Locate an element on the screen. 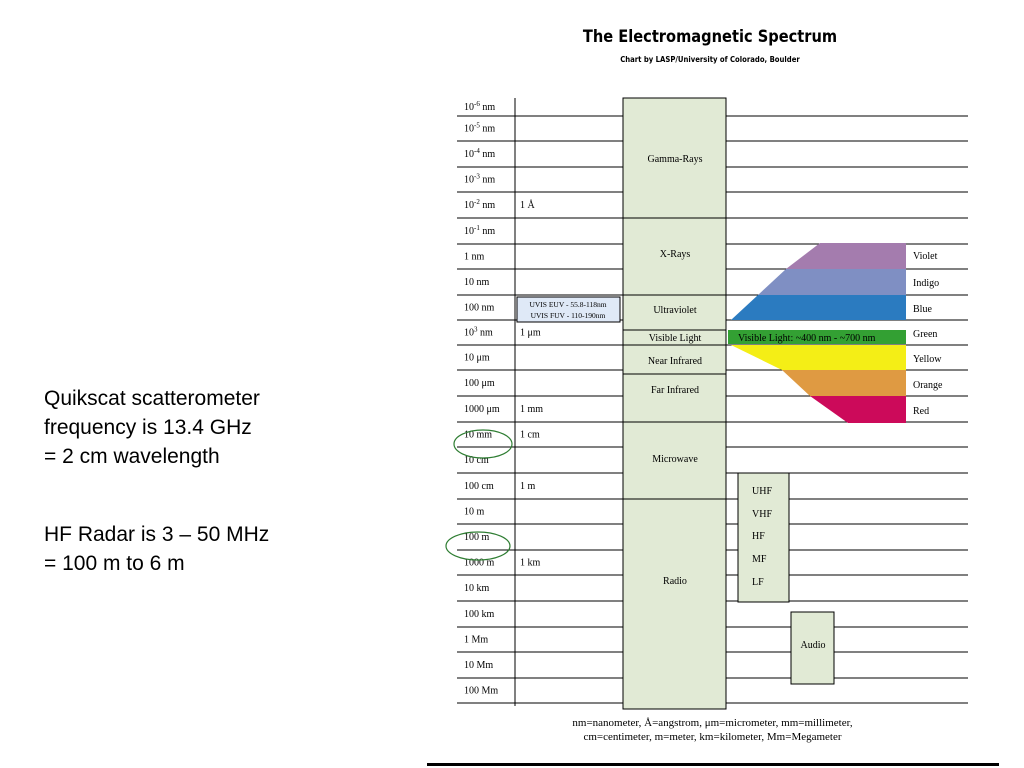 This screenshot has width=1024, height=768. uvis-label: UVIS FUV - 110-190nm is located at coordinates (568, 315).